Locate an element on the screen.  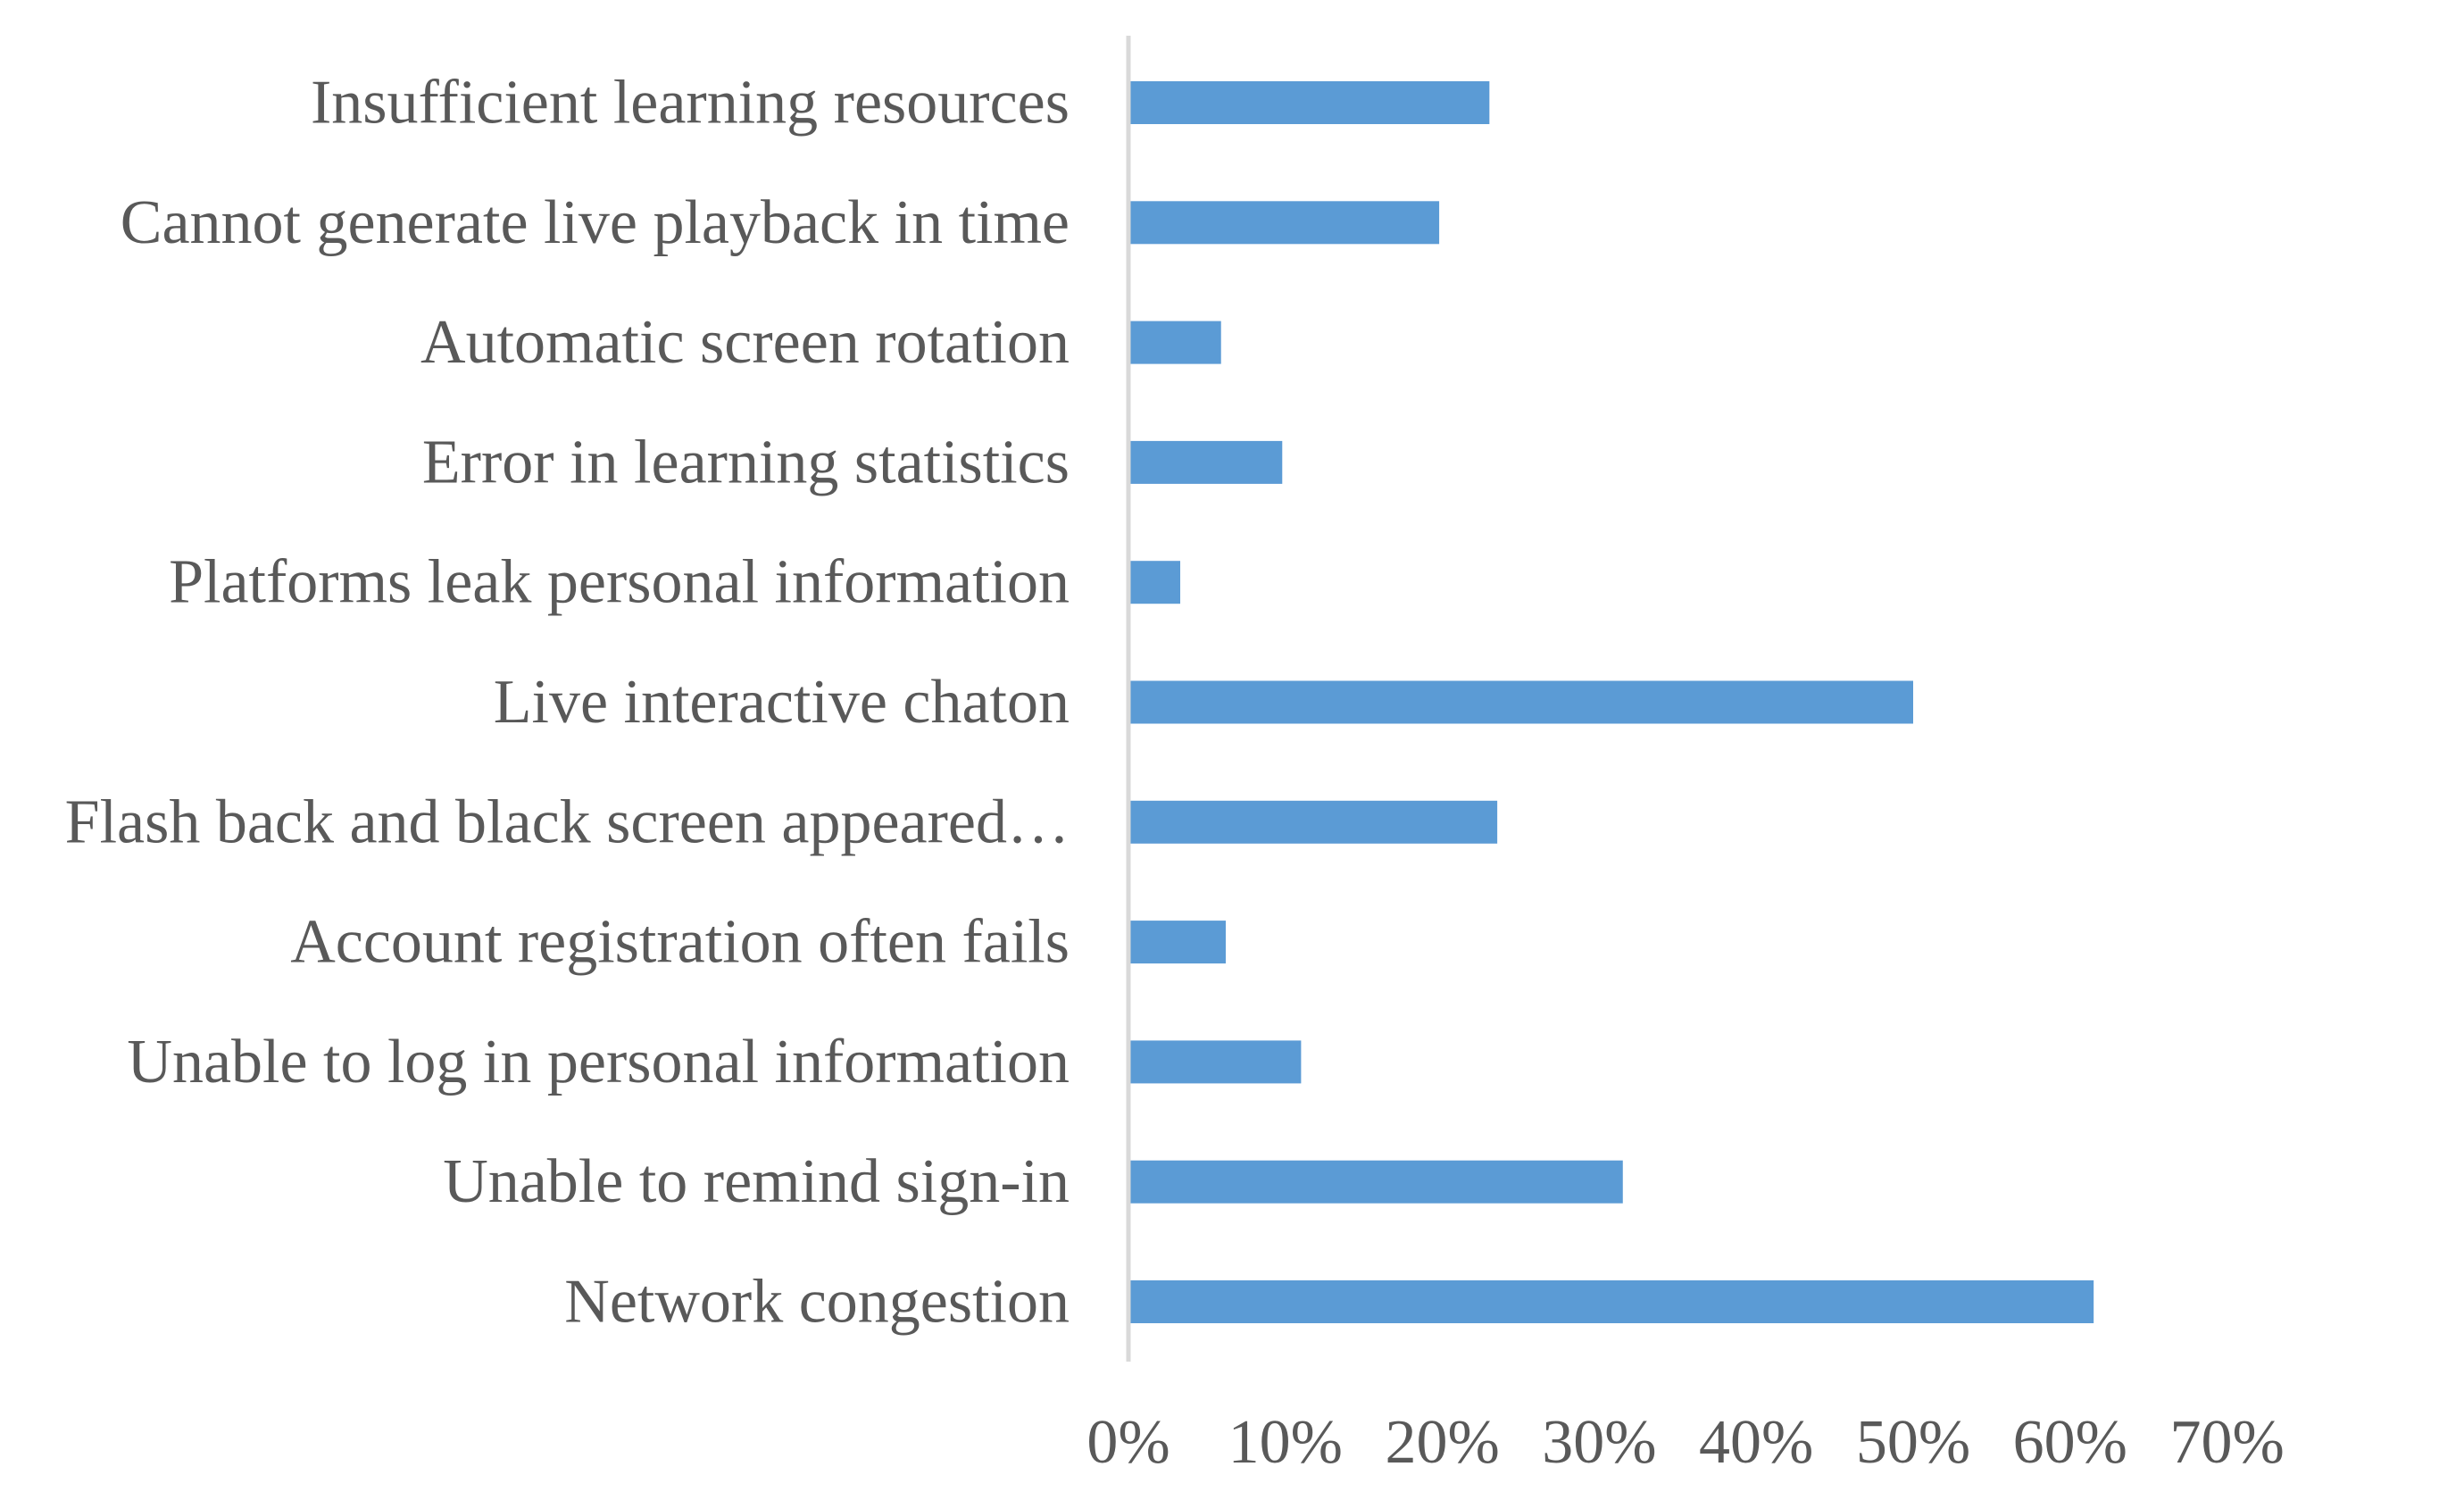
category-label: Live interactive chaton is located at coordinates (782, 703).